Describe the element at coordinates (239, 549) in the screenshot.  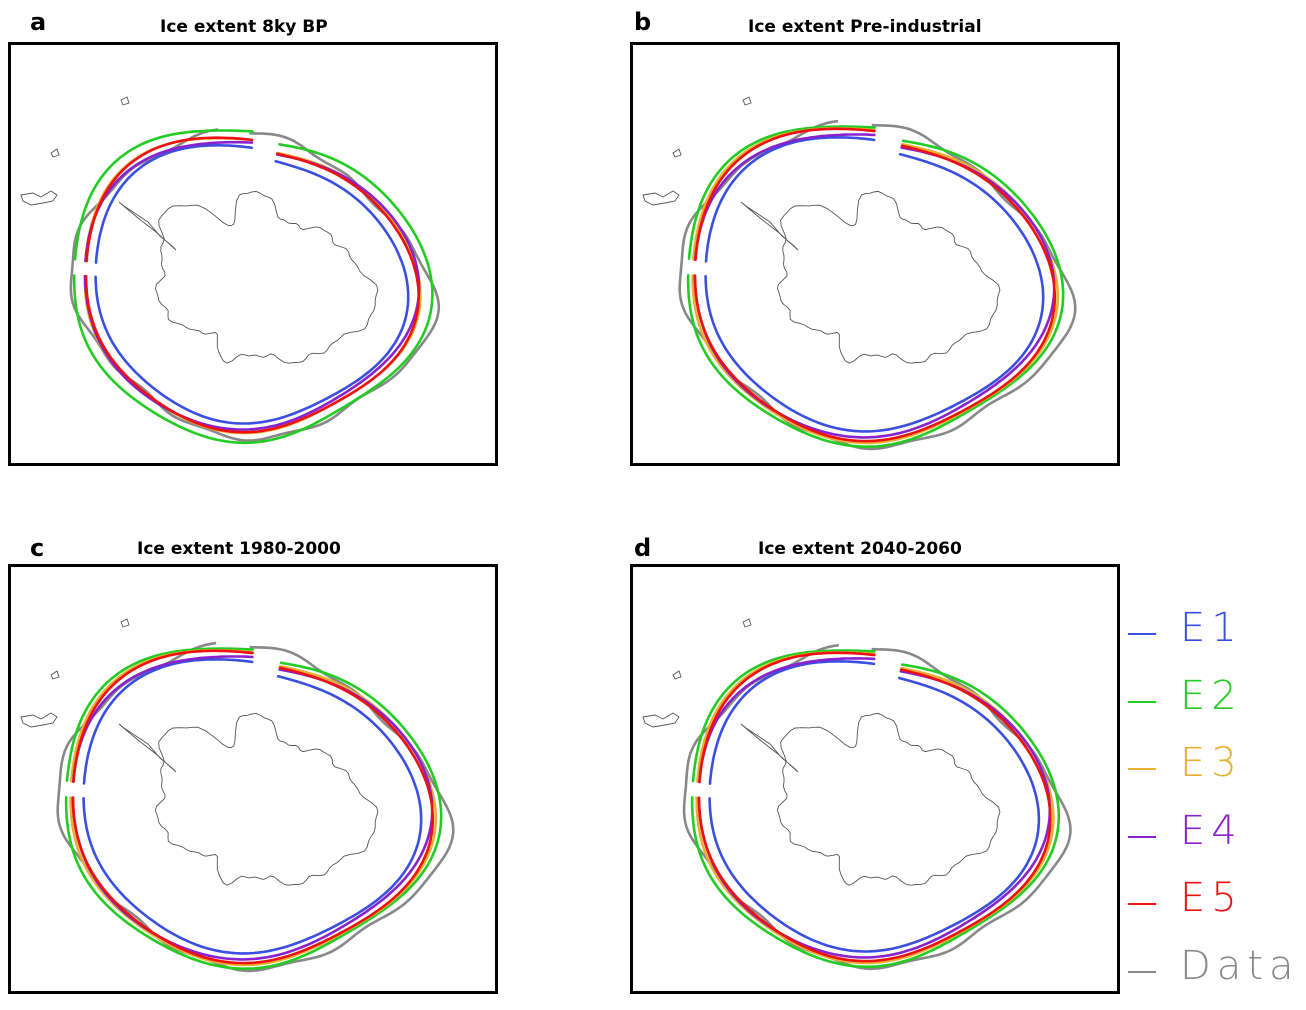
I see `panel-title-c: Ice extent 1980-2000` at that location.